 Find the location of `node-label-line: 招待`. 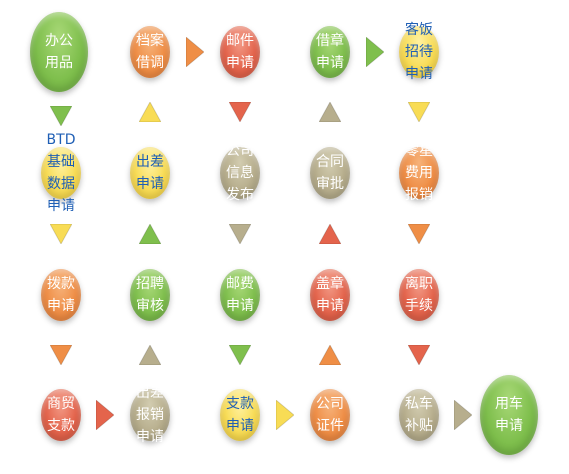

node-label-line: 招待 is located at coordinates (419, 52).